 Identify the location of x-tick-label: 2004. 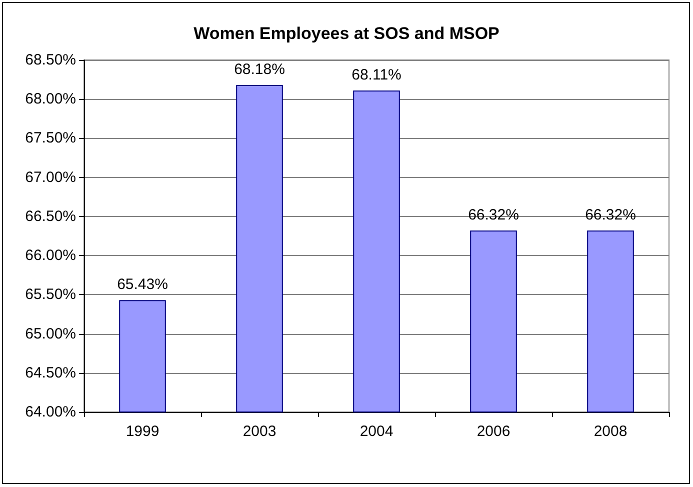
(377, 431).